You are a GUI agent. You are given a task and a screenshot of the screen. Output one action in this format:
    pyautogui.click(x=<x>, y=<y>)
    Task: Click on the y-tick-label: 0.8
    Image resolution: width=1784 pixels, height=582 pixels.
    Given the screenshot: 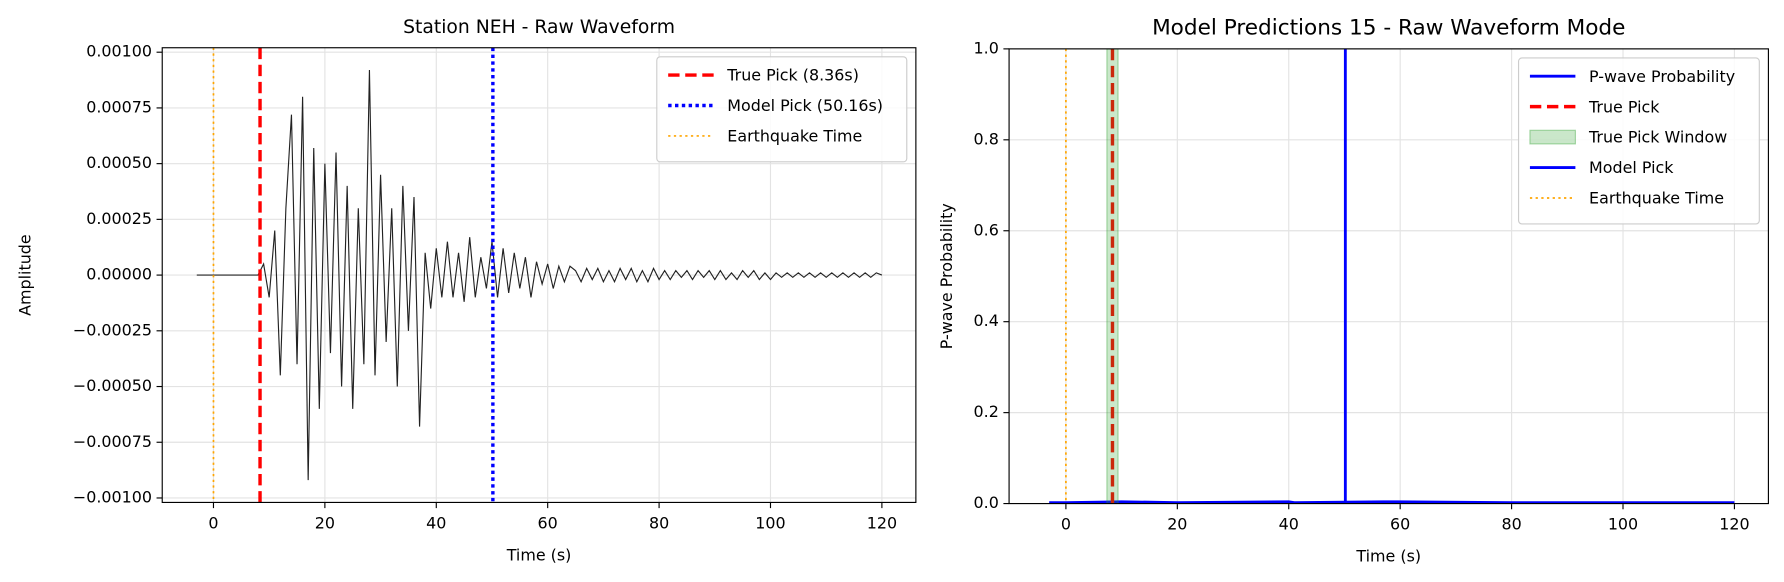 What is the action you would take?
    pyautogui.click(x=986, y=138)
    